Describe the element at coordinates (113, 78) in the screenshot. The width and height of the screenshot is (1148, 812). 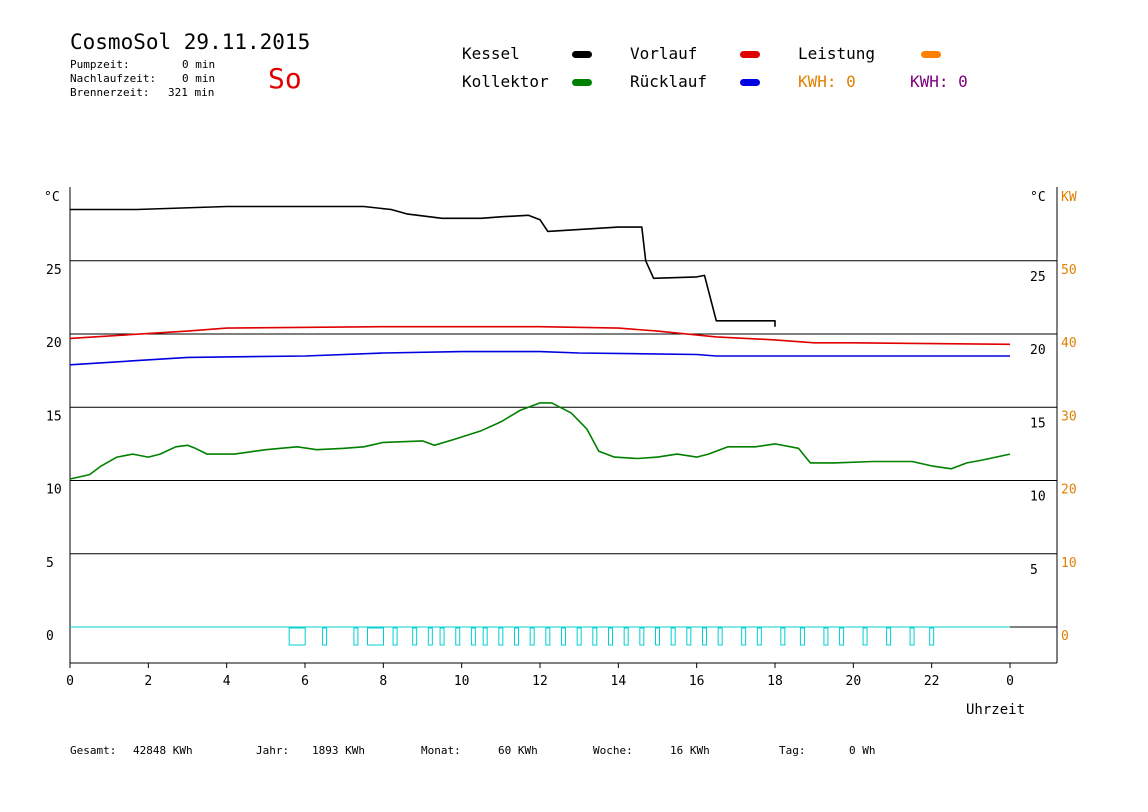
I see `stat-nachlaufzeit-label: Nachlaufzeit:` at that location.